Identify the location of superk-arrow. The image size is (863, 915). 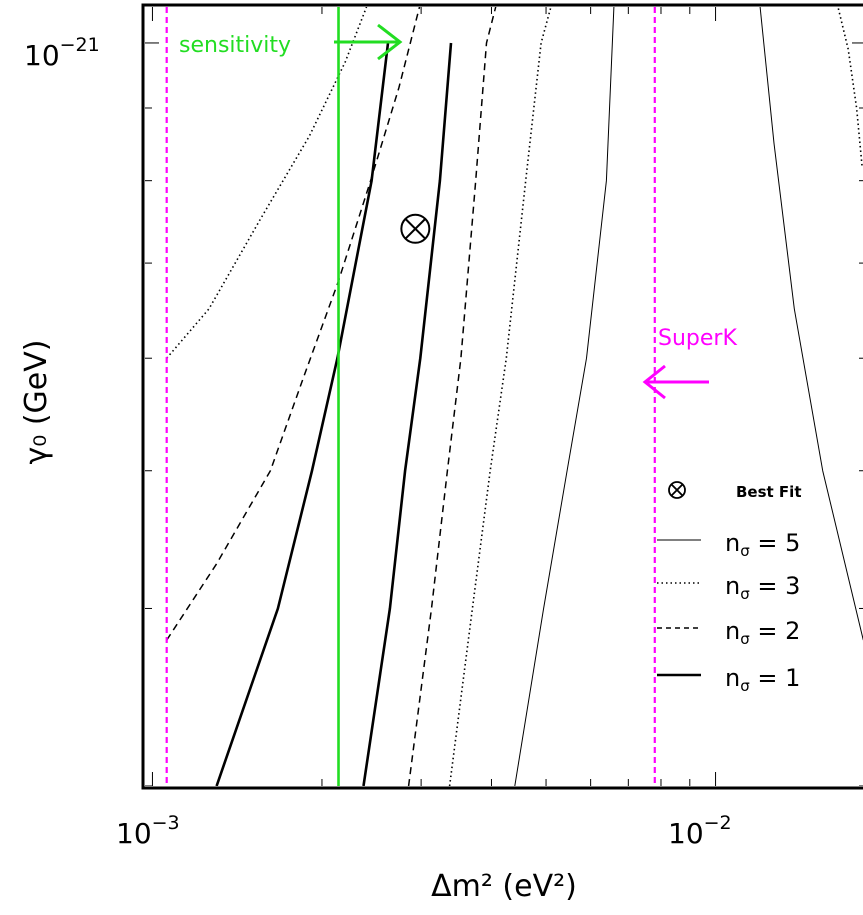
(675, 382).